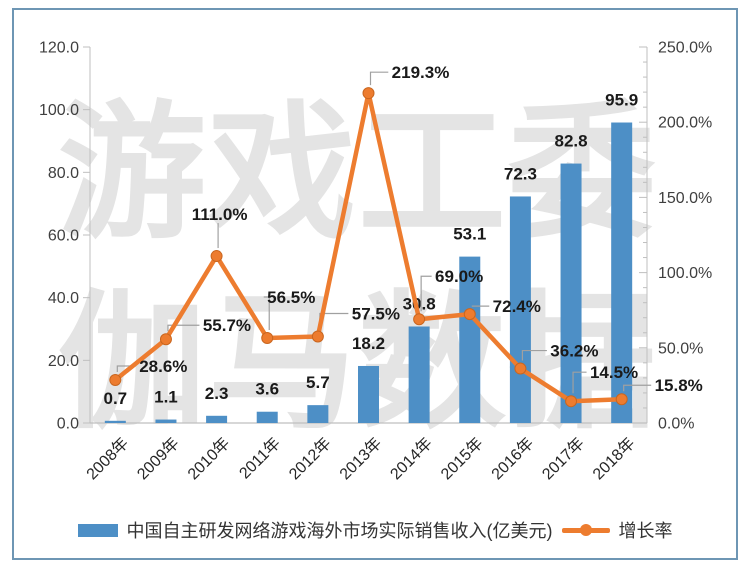 This screenshot has width=750, height=573. I want to click on growth-value-label: 219.3%, so click(421, 72).